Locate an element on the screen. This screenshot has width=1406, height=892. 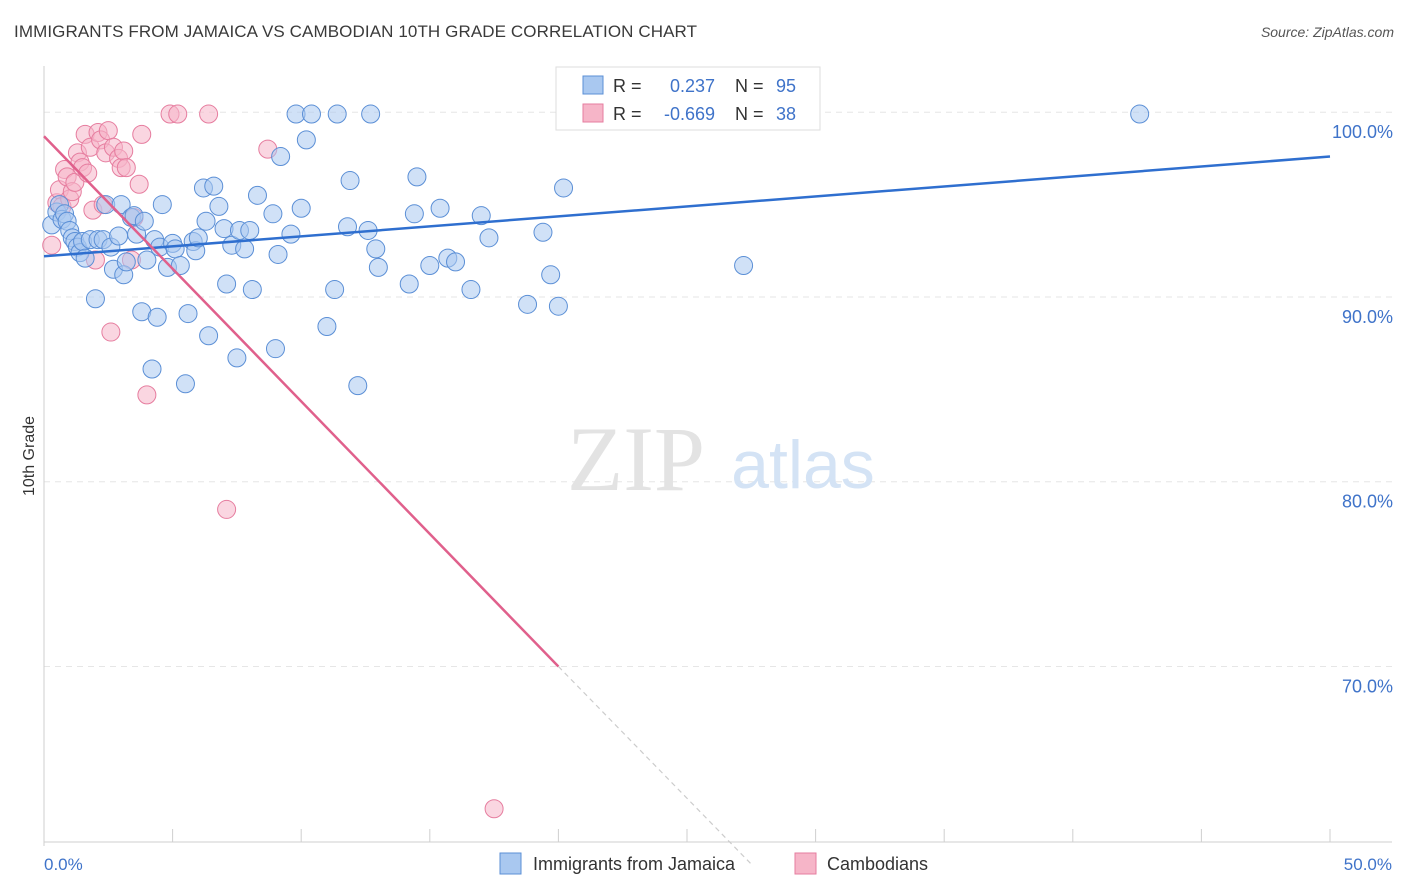
y-tick-label: 70.0% is located at coordinates (1367, 686).